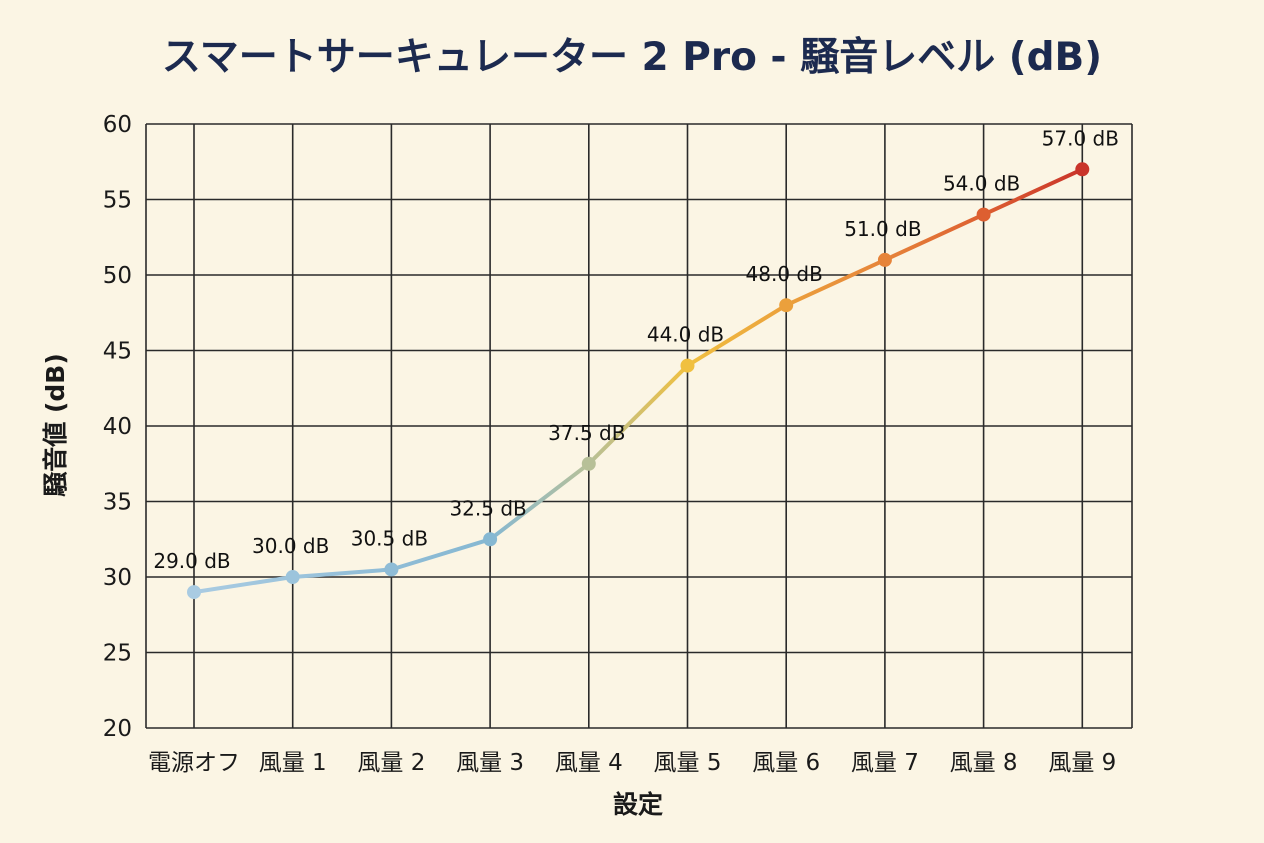 The image size is (1264, 843). I want to click on chart-title: スマートサーキュレーター 2 Pro - 騒音レベル (dB), so click(632, 57).